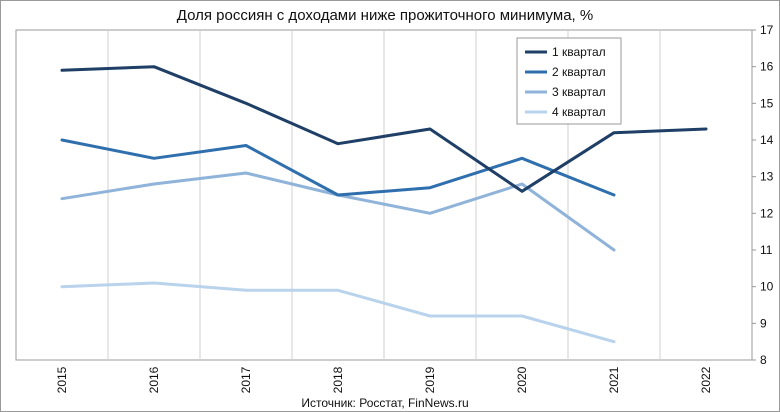  Describe the element at coordinates (522, 379) in the screenshot. I see `x-tick-label: 2020` at that location.